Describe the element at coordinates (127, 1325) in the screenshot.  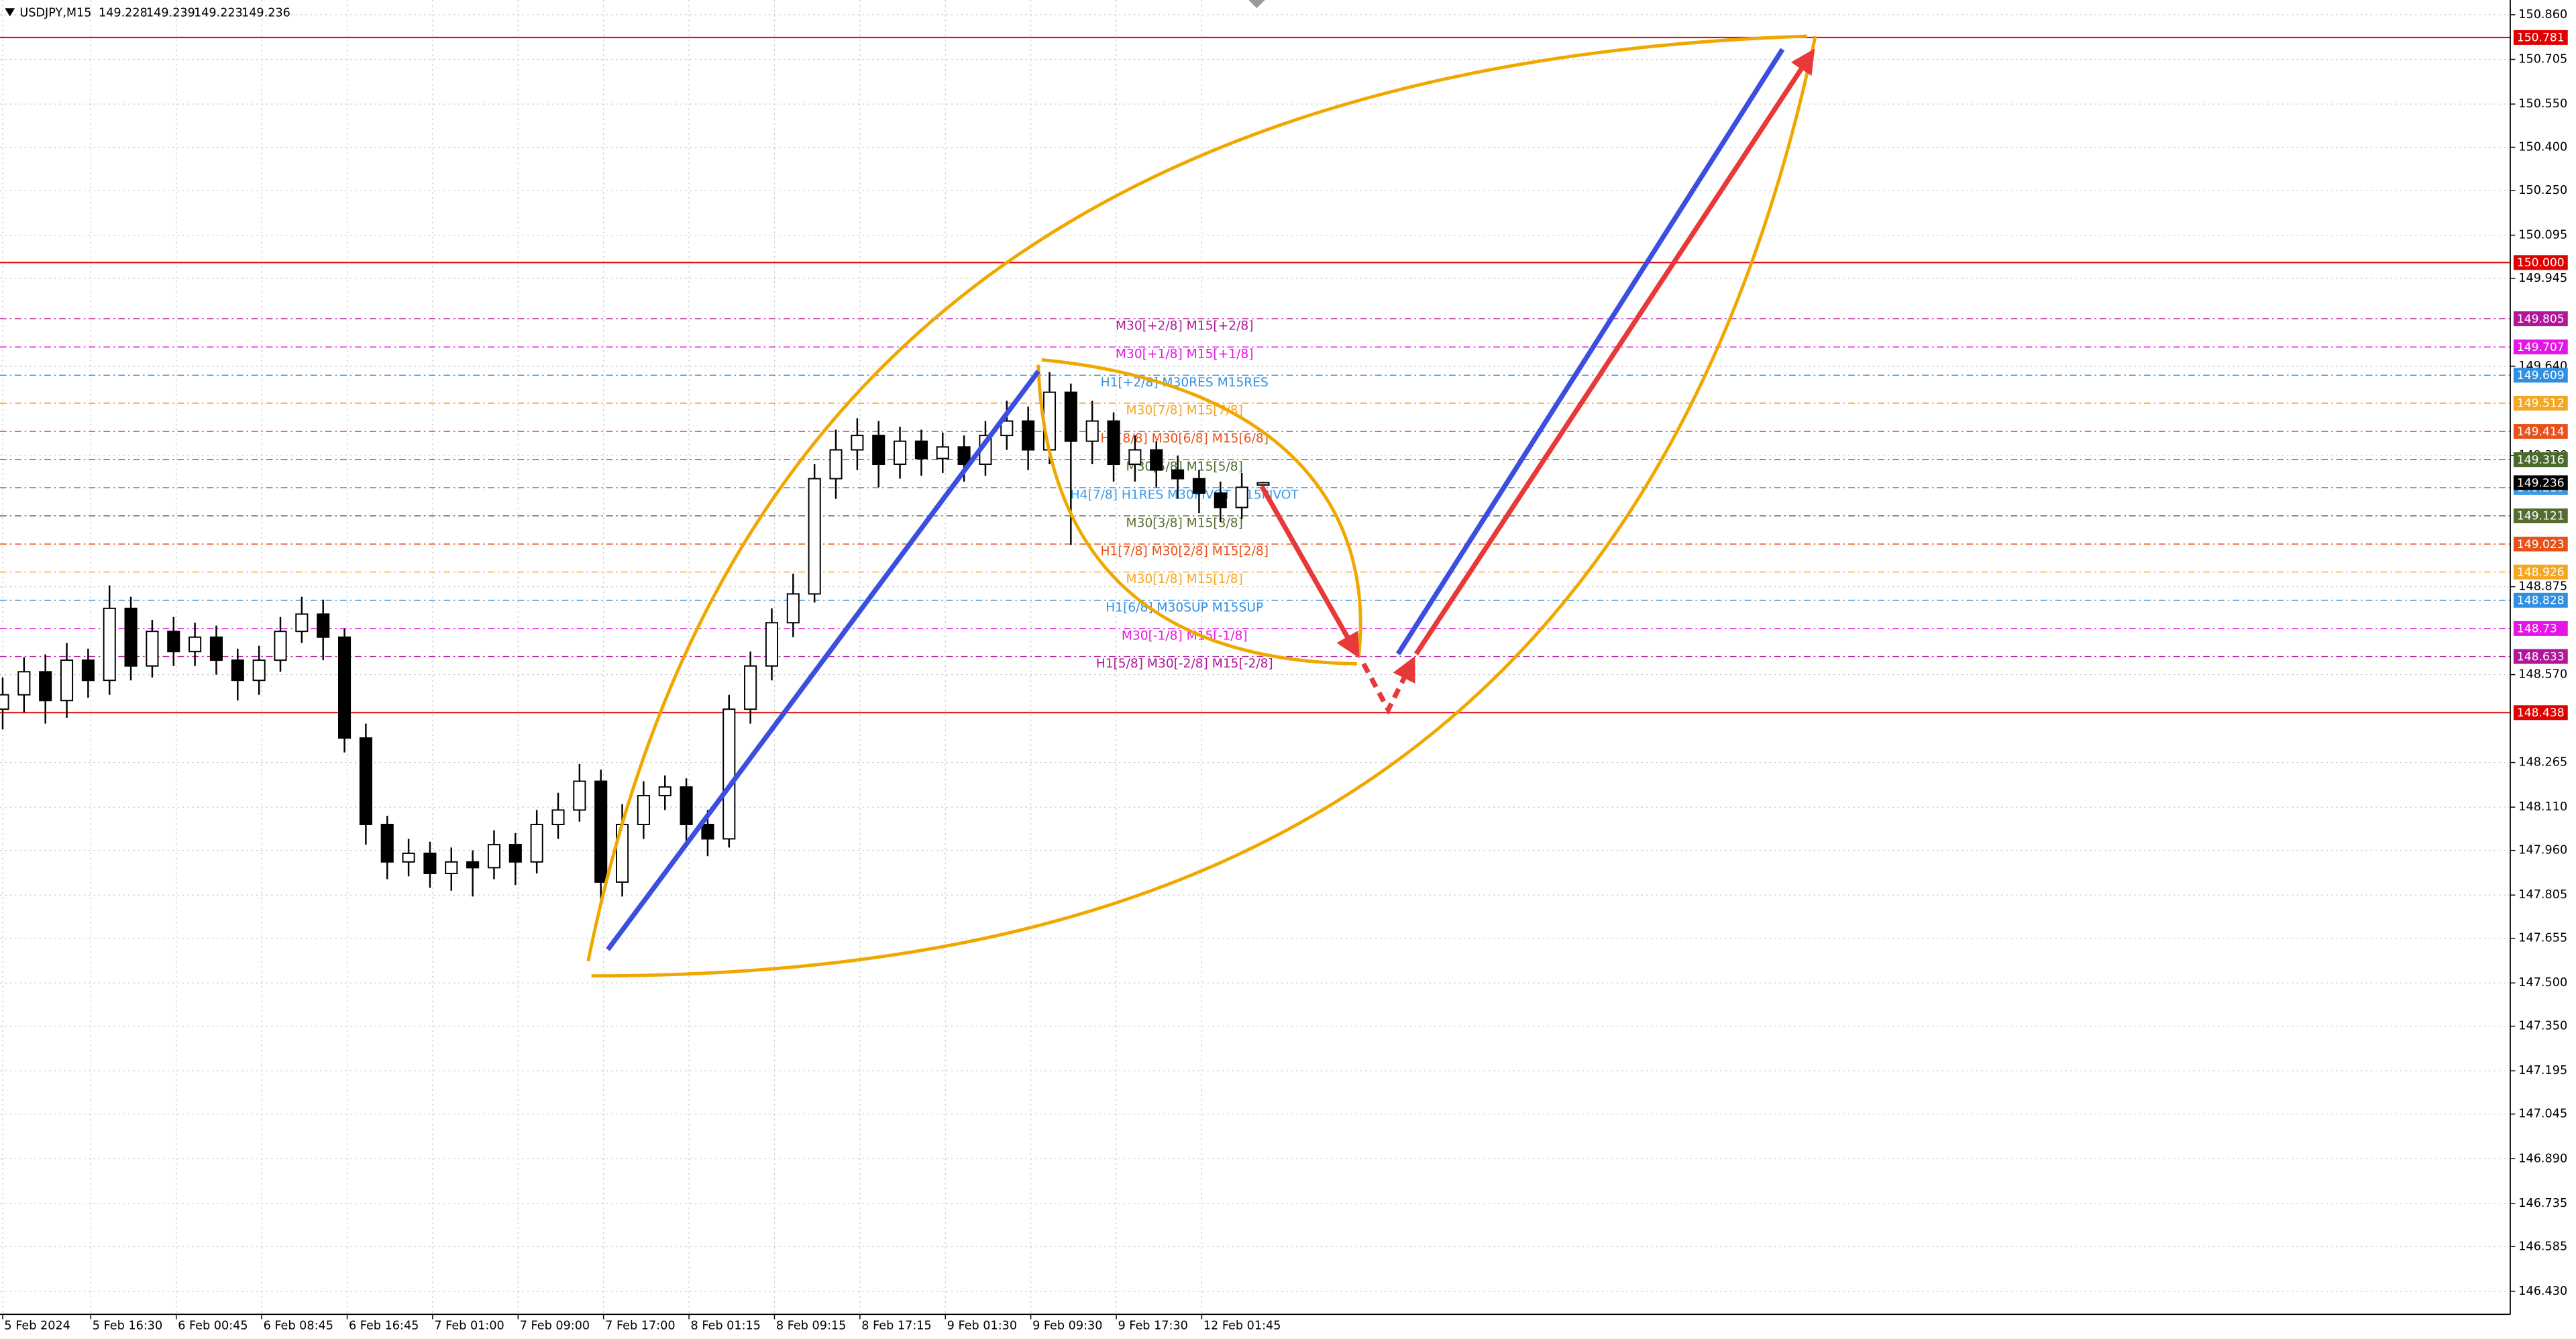
I see `x-tick-label: 5 Feb 16:30` at that location.